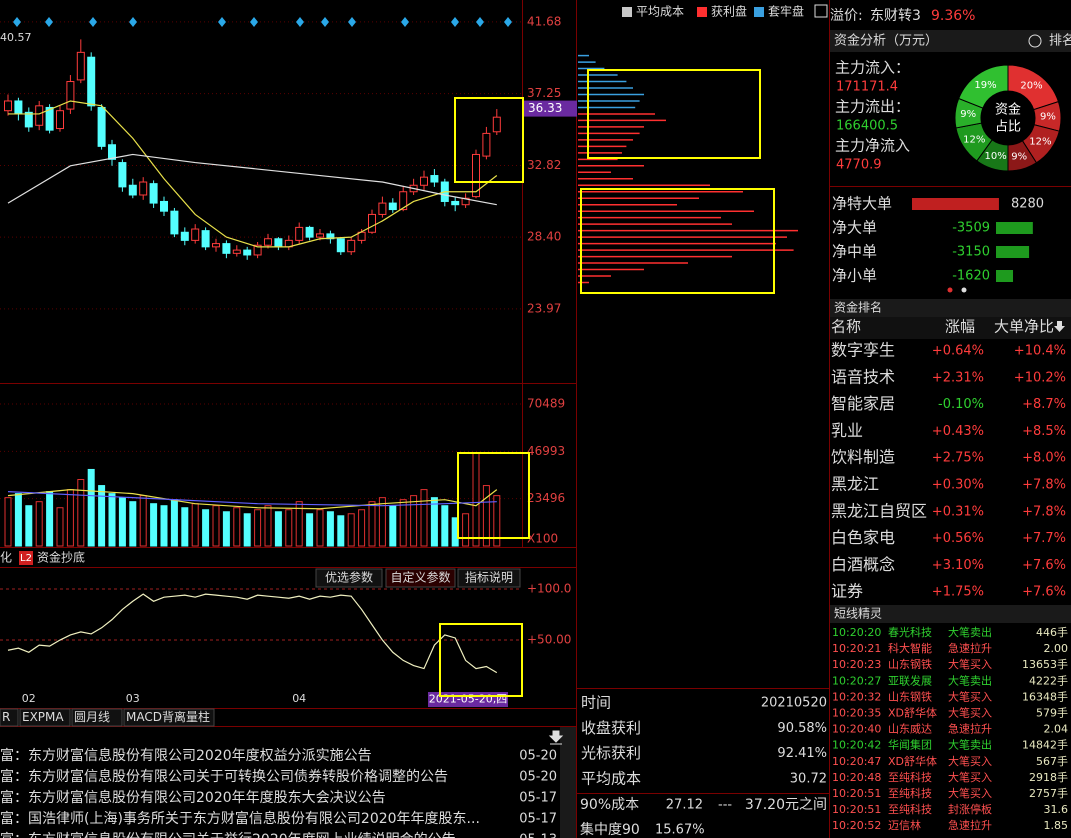 This screenshot has width=1071, height=838. What do you see at coordinates (858, 614) in the screenshot?
I see `label: 短线精灵` at bounding box center [858, 614].